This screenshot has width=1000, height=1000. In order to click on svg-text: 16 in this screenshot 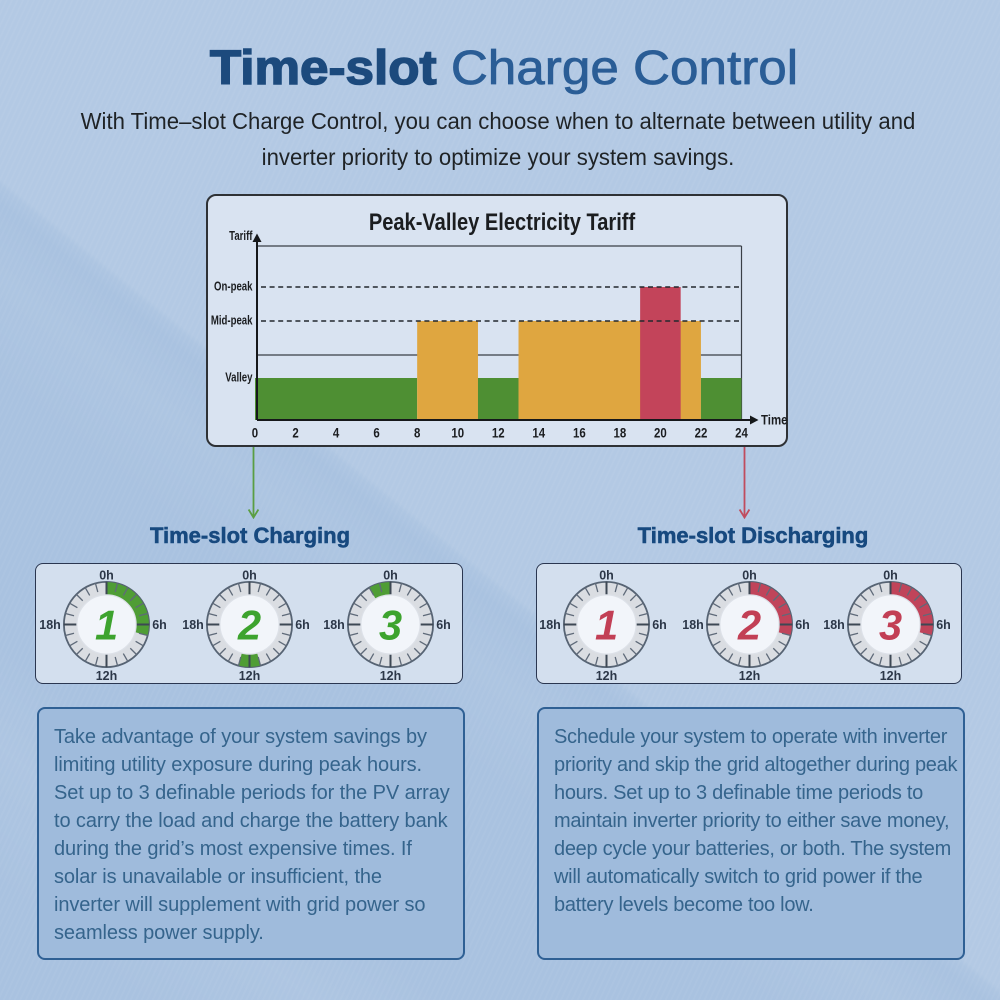, I will do `click(579, 433)`.